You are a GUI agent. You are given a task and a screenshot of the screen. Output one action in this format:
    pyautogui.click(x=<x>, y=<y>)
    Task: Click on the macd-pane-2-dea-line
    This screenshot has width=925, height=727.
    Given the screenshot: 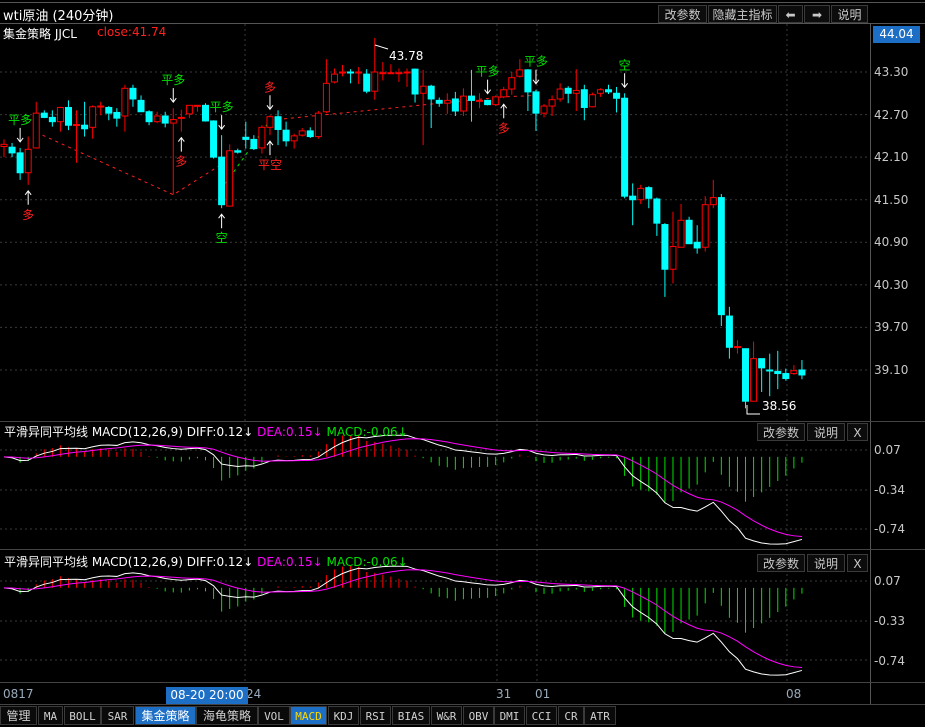 What is the action you would take?
    pyautogui.click(x=402, y=619)
    